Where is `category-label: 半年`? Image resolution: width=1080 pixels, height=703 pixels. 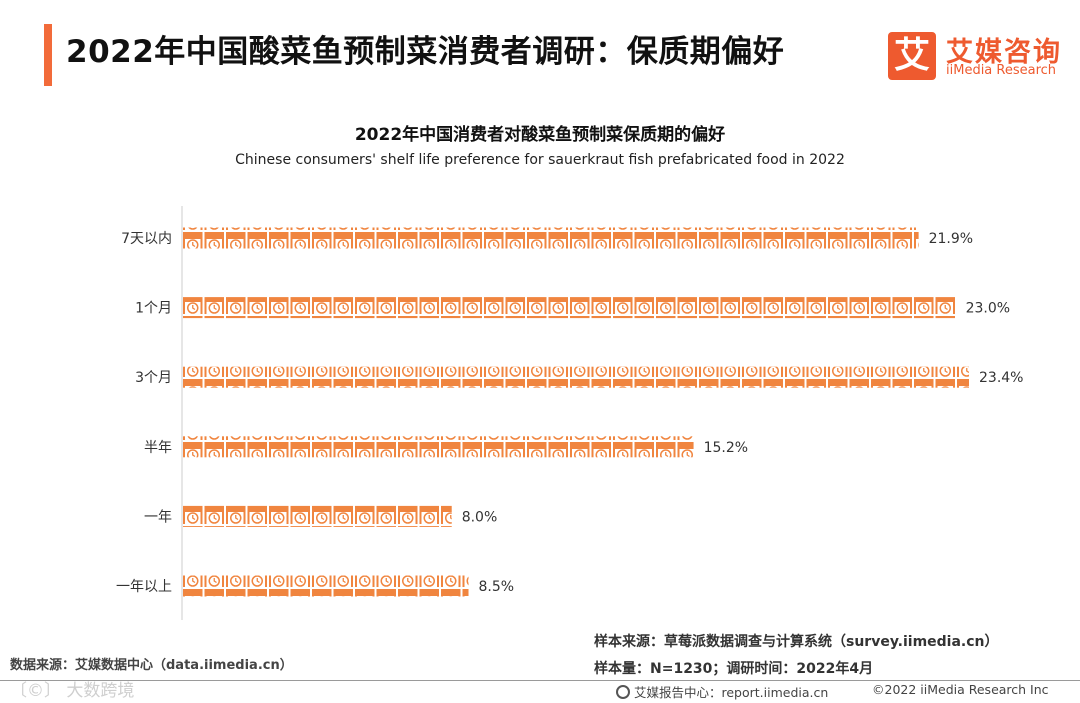 category-label: 半年 is located at coordinates (158, 448).